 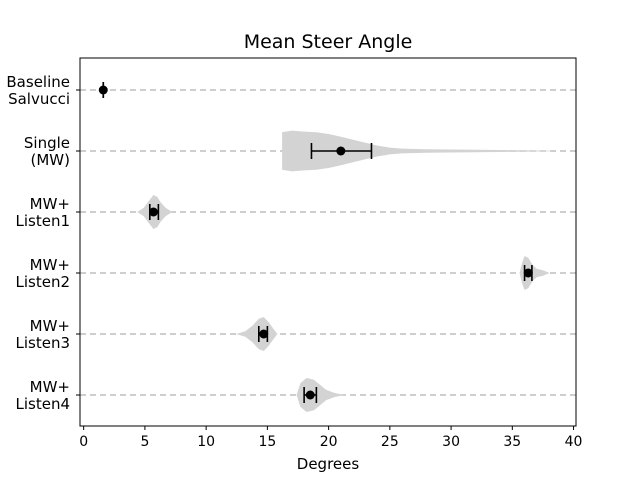 What do you see at coordinates (43, 404) in the screenshot?
I see `y-tick-label-line: Listen4` at bounding box center [43, 404].